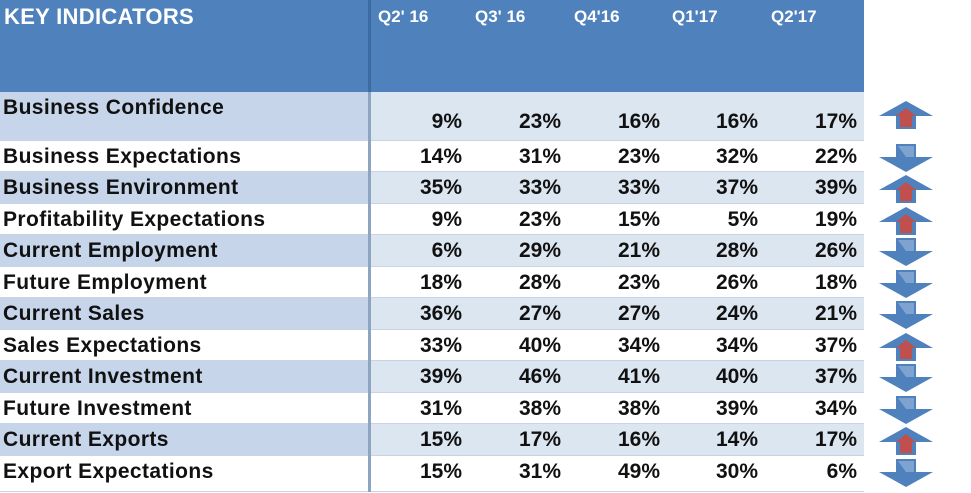  What do you see at coordinates (638, 408) in the screenshot?
I see `value-cell: 38%` at bounding box center [638, 408].